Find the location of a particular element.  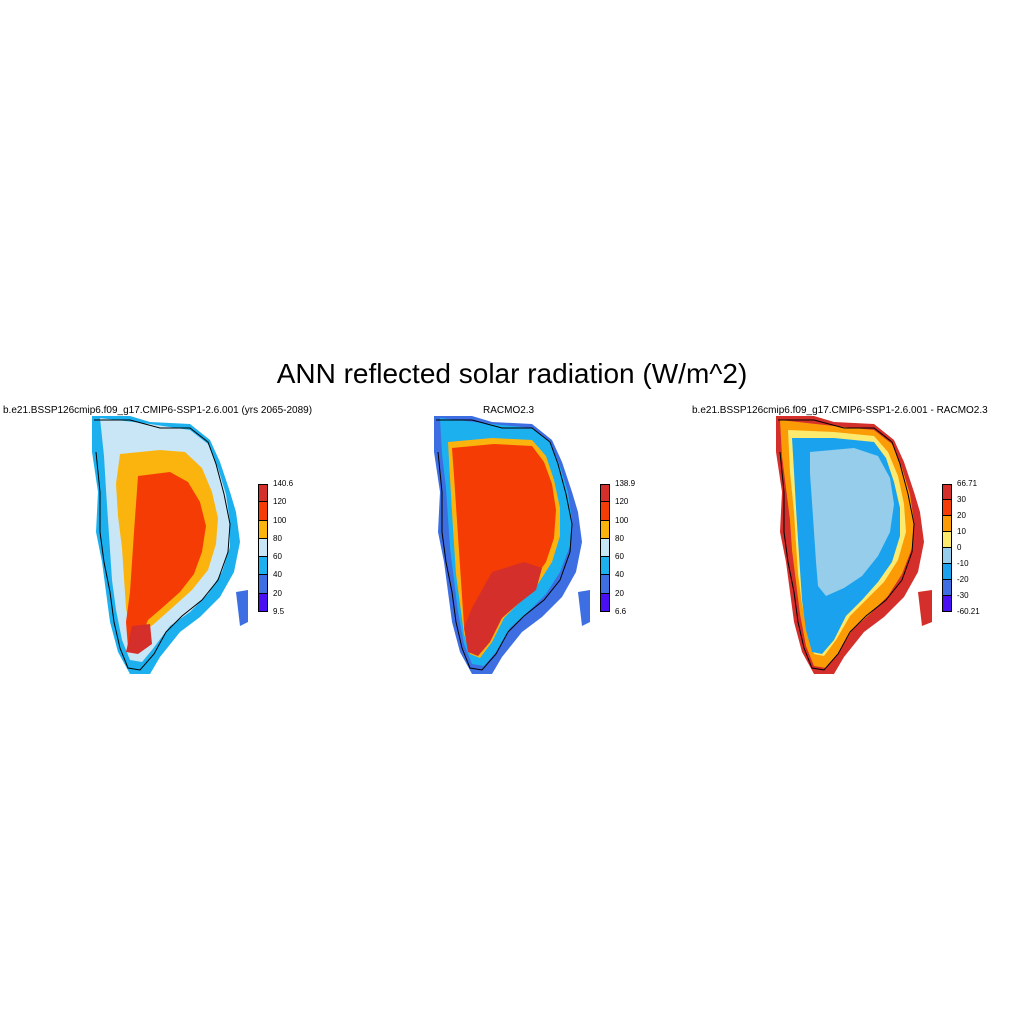

colorbar-label: 0 is located at coordinates (959, 547).